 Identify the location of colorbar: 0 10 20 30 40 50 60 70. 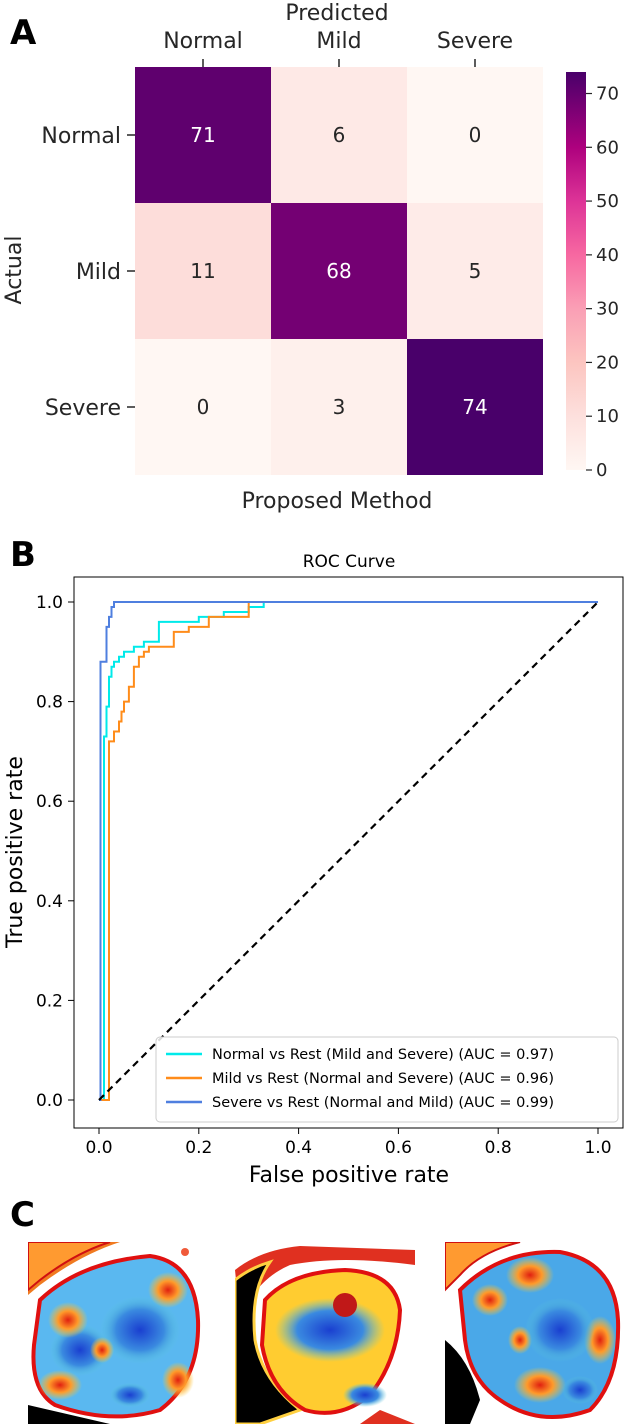
(592, 276).